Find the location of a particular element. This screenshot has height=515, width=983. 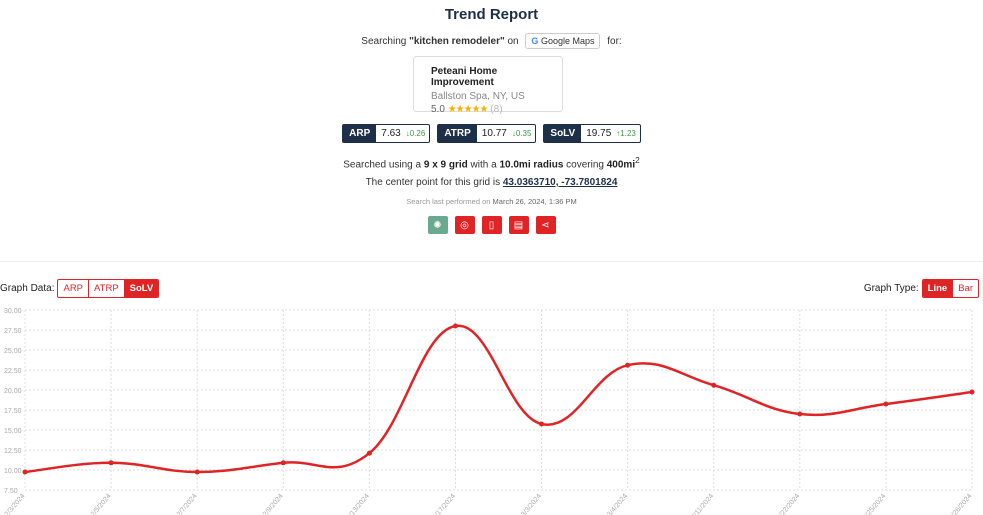

keyword: "kitchen remodeler" is located at coordinates (457, 41).